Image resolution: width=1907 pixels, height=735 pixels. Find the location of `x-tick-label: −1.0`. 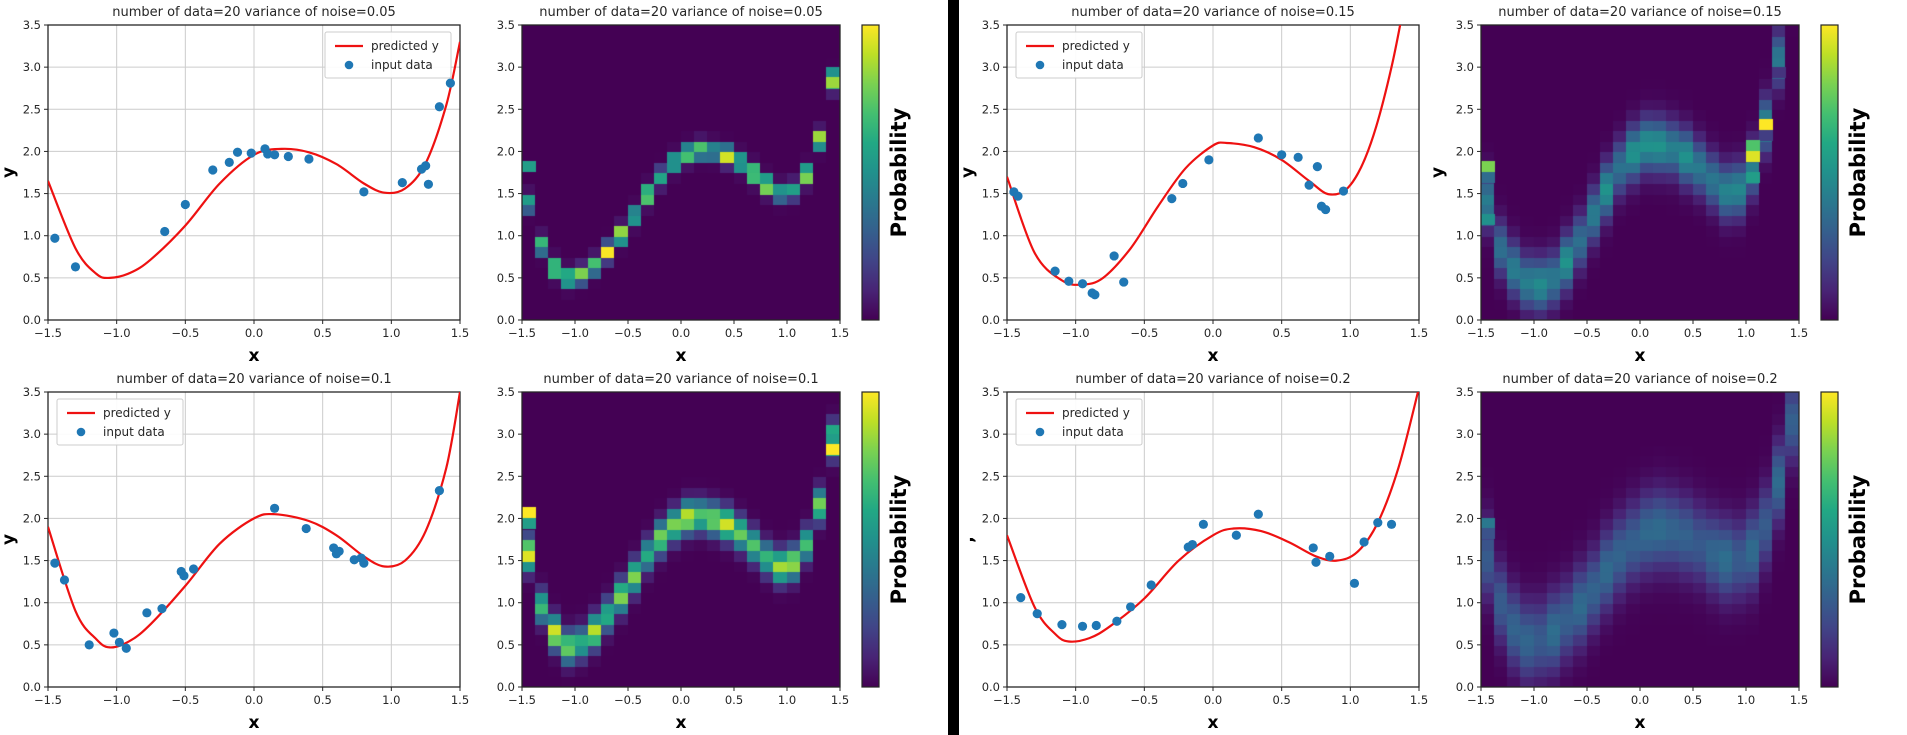

x-tick-label: −1.0 is located at coordinates (1534, 700).